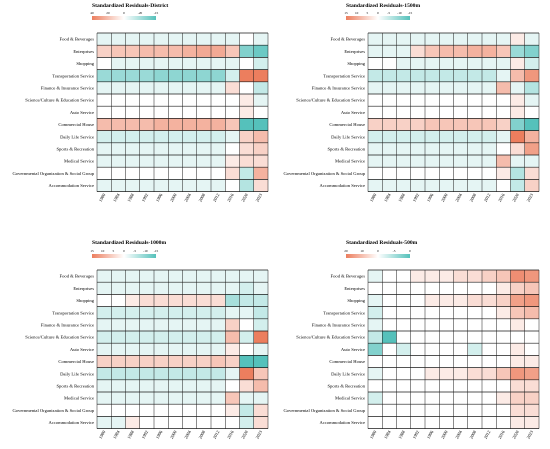  Describe the element at coordinates (373, 197) in the screenshot. I see `panel2-col-label: 1980` at that location.